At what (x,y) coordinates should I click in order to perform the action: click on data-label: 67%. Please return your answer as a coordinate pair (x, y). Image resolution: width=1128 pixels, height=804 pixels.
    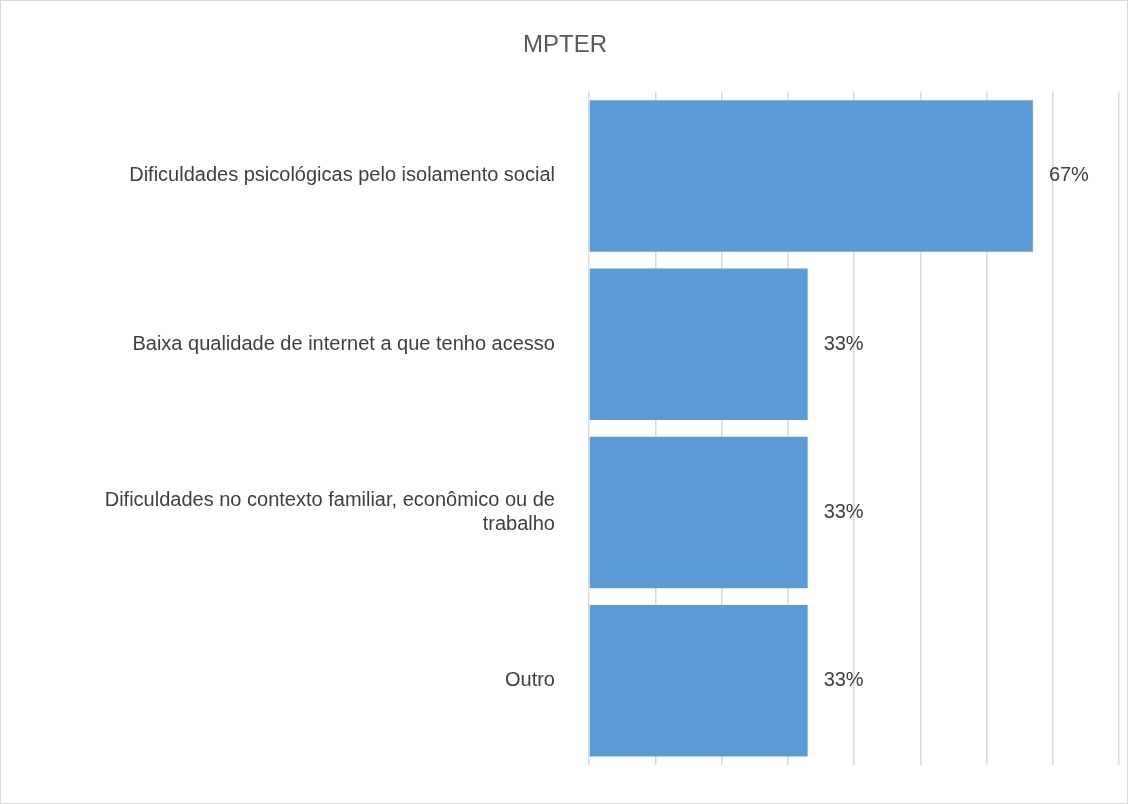
    Looking at the image, I should click on (1069, 174).